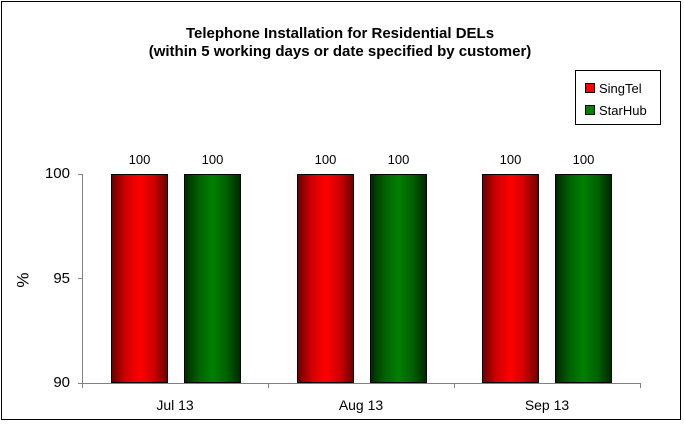  Describe the element at coordinates (547, 405) in the screenshot. I see `x-category-label: Sep 13` at that location.